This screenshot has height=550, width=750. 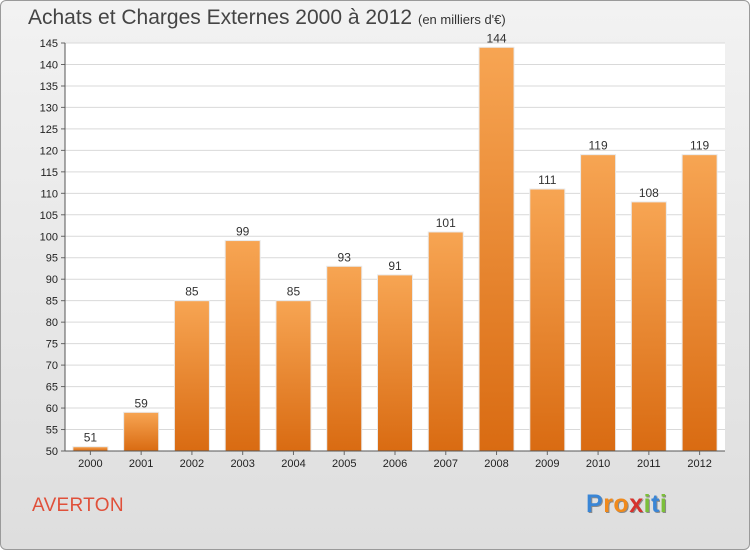 What do you see at coordinates (49, 108) in the screenshot?
I see `y-tick-label: 130` at bounding box center [49, 108].